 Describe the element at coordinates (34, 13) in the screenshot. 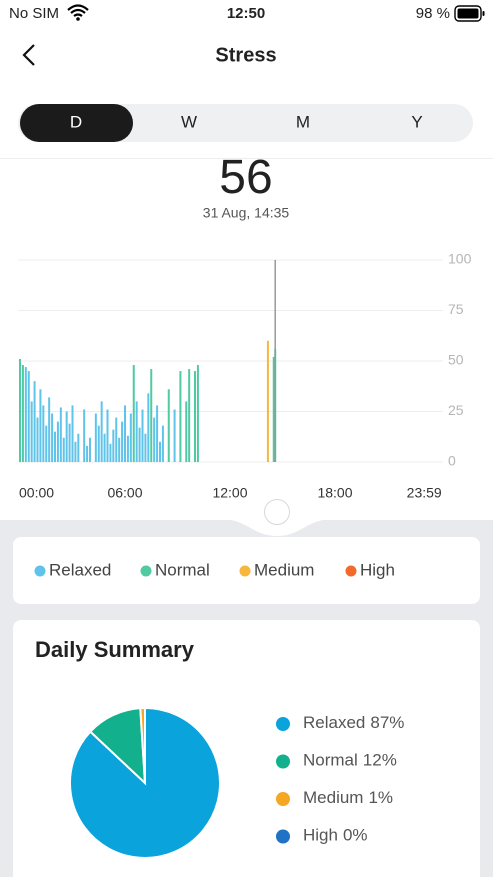

I see `carrier: No SIM` at that location.